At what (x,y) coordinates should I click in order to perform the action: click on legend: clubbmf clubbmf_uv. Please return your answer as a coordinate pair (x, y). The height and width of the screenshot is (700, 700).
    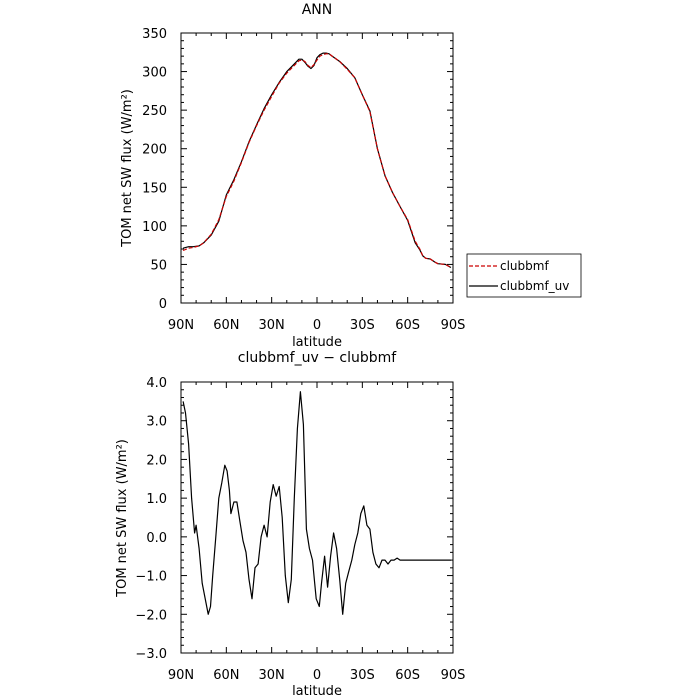
    Looking at the image, I should click on (524, 275).